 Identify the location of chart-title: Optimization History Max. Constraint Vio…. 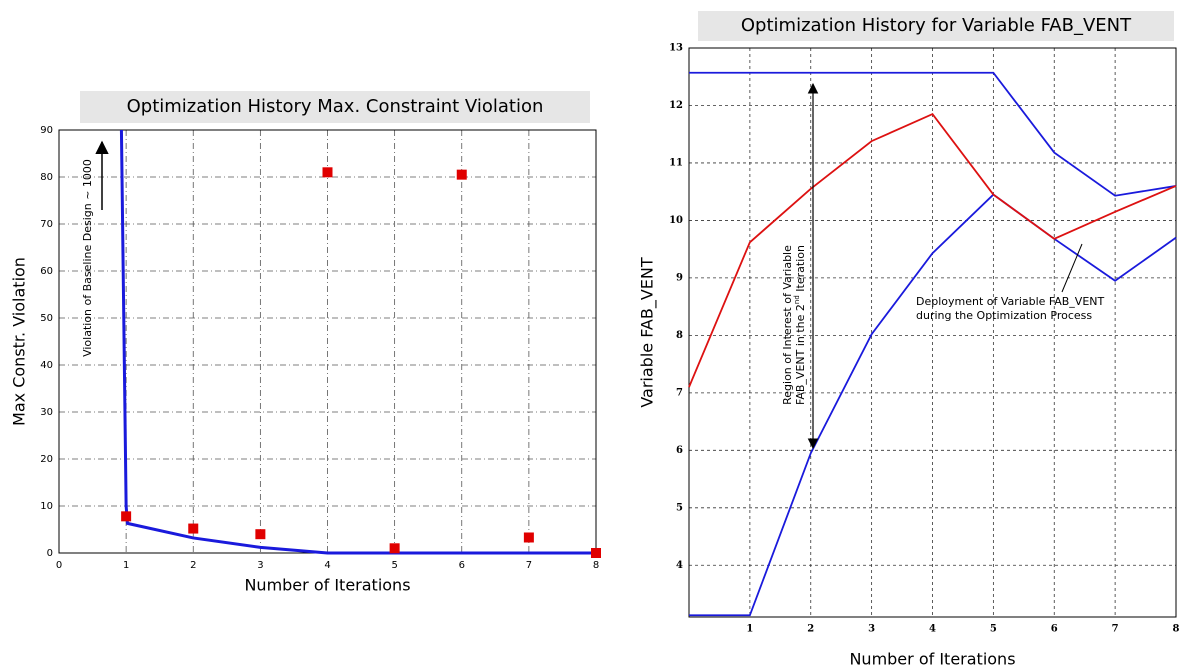
(335, 106).